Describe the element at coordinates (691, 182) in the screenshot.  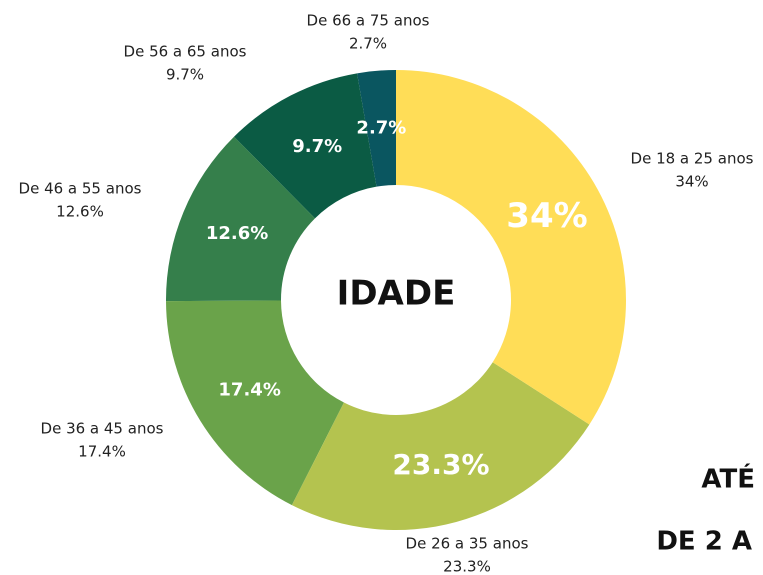
I see `value-label: 34%` at that location.